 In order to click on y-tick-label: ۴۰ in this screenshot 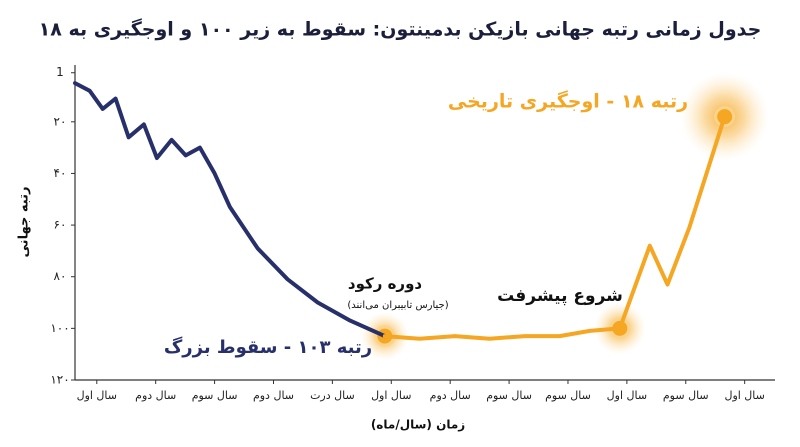, I will do `click(60, 173)`.